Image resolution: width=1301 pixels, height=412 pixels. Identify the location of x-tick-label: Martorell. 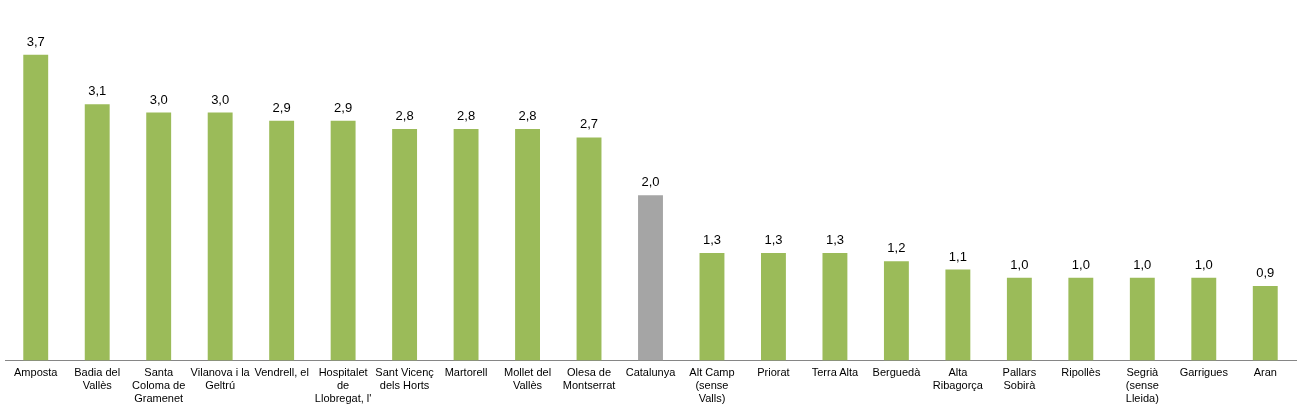
(466, 372).